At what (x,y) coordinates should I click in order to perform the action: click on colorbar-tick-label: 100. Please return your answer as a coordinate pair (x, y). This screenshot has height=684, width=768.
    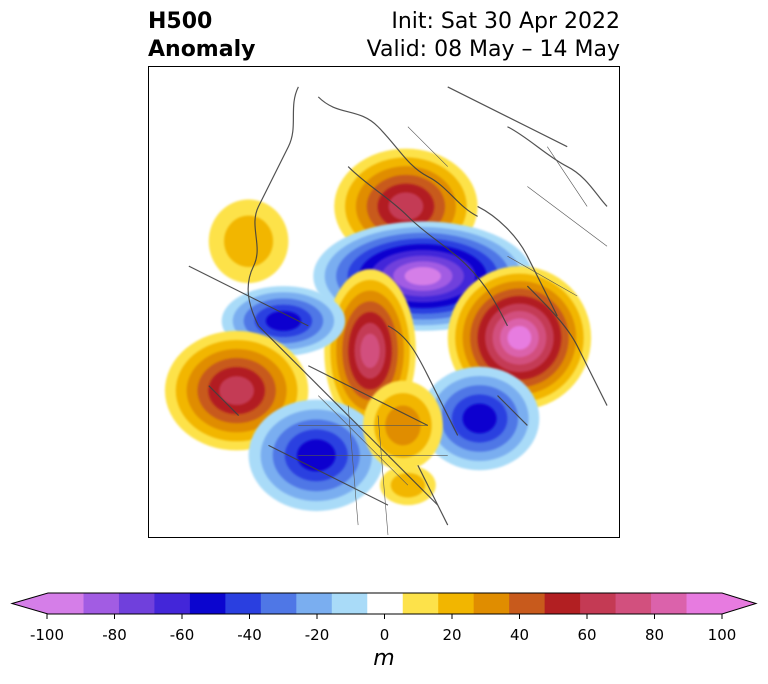
    Looking at the image, I should click on (722, 635).